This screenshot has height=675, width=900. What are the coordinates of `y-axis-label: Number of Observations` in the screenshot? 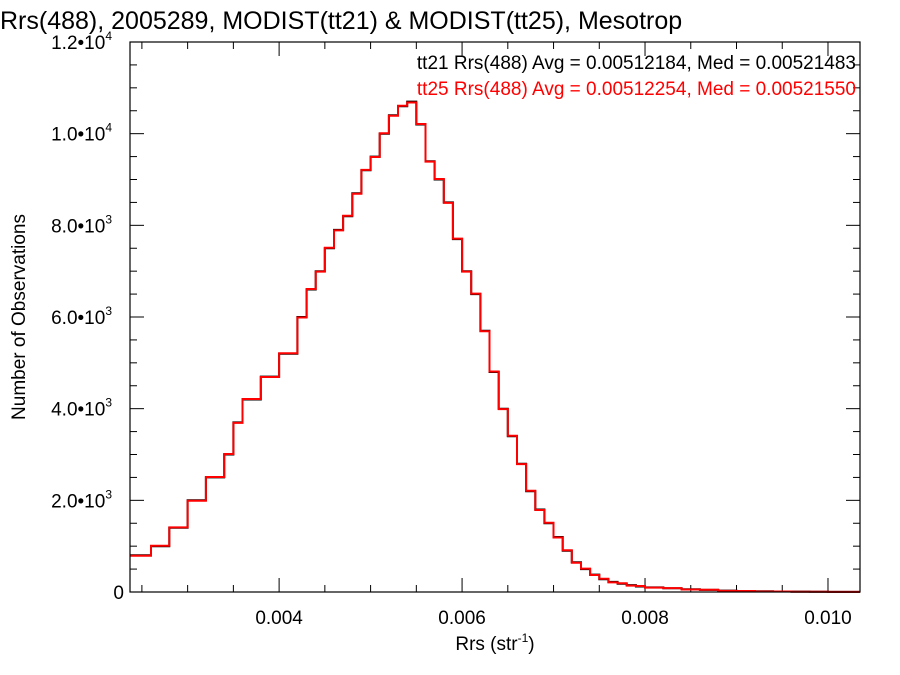 It's located at (19, 317).